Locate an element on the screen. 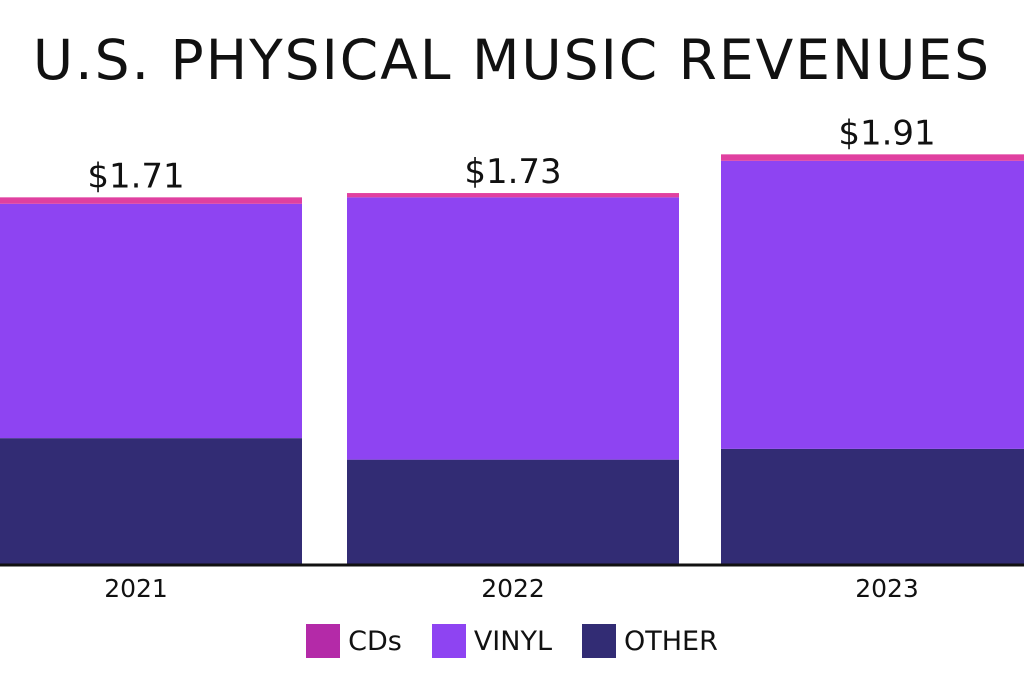 The image size is (1024, 682). legend-swatch-vinyl is located at coordinates (448, 641).